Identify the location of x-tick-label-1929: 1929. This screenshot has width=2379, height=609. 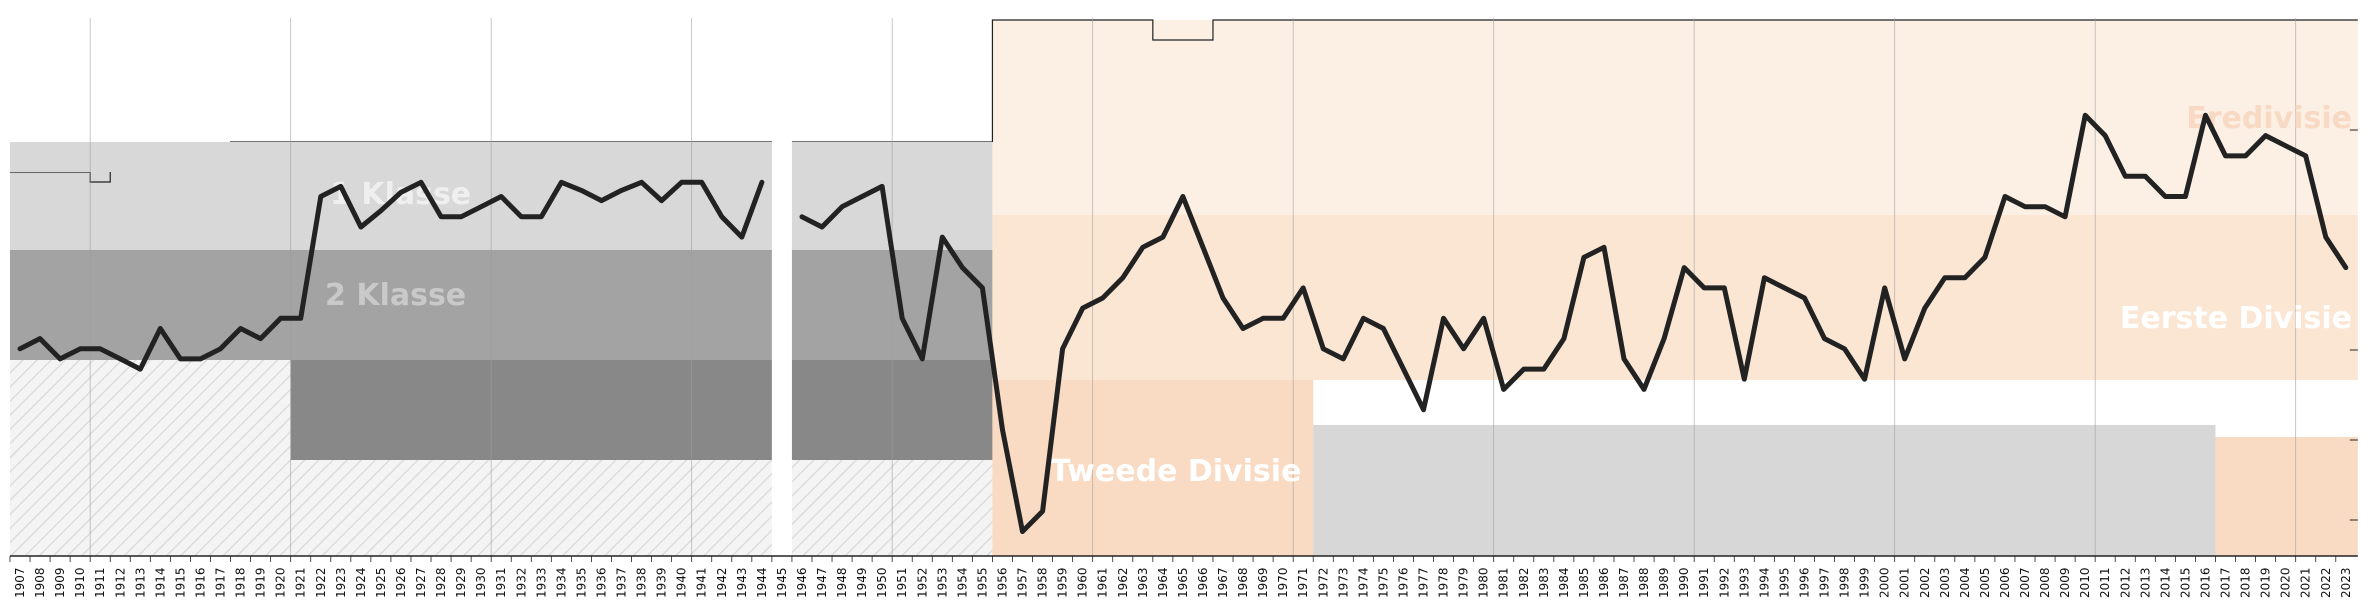
(461, 582).